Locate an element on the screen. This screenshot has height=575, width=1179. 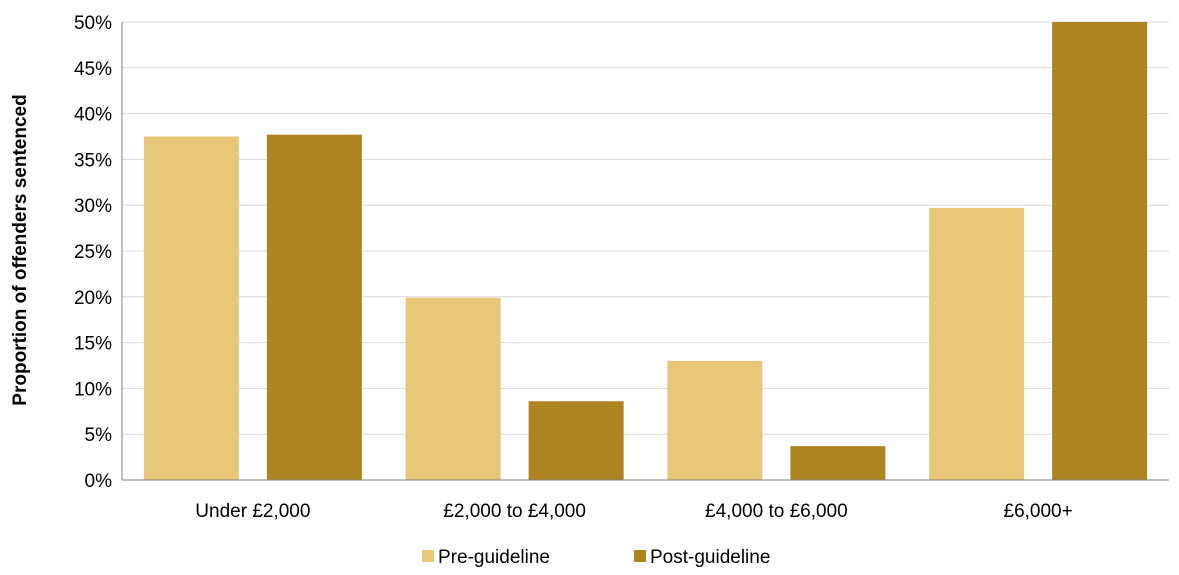
y-tick-label: 50% is located at coordinates (93, 23).